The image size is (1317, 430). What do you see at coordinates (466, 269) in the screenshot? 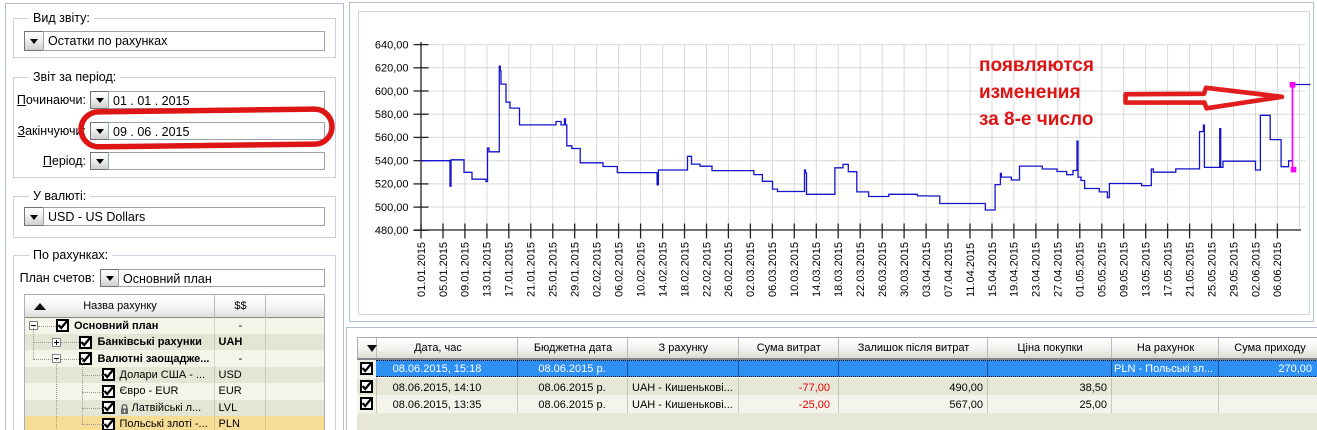
I see `svg-text: 09.01.2015` at bounding box center [466, 269].